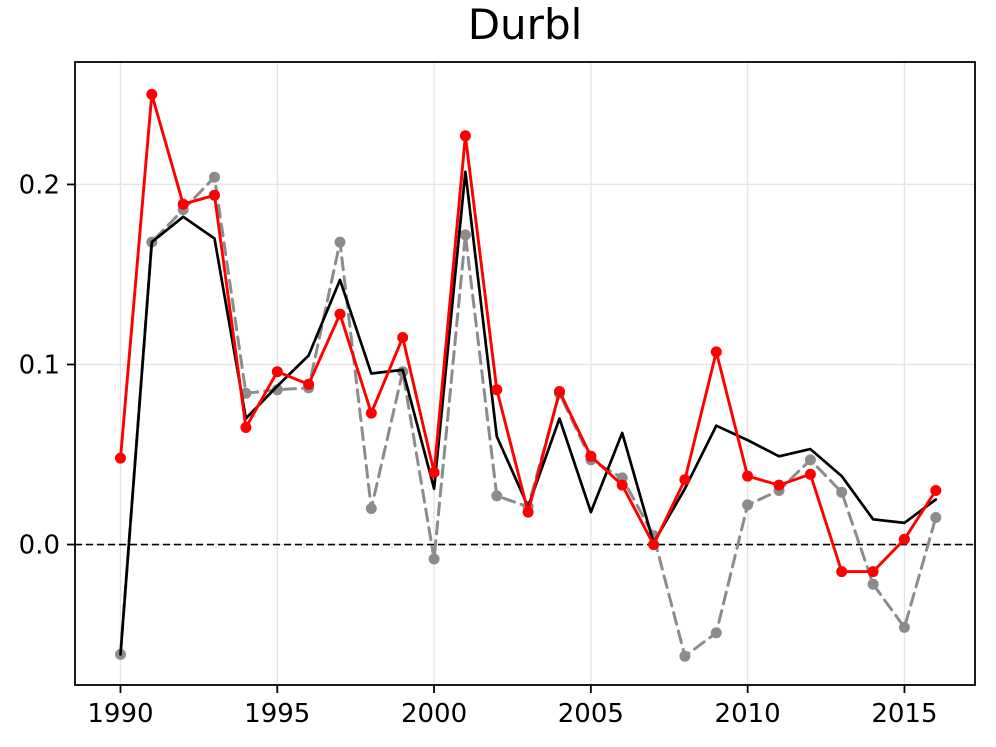 The width and height of the screenshot is (996, 747). I want to click on x-axis-tick-label: 1990, so click(120, 714).